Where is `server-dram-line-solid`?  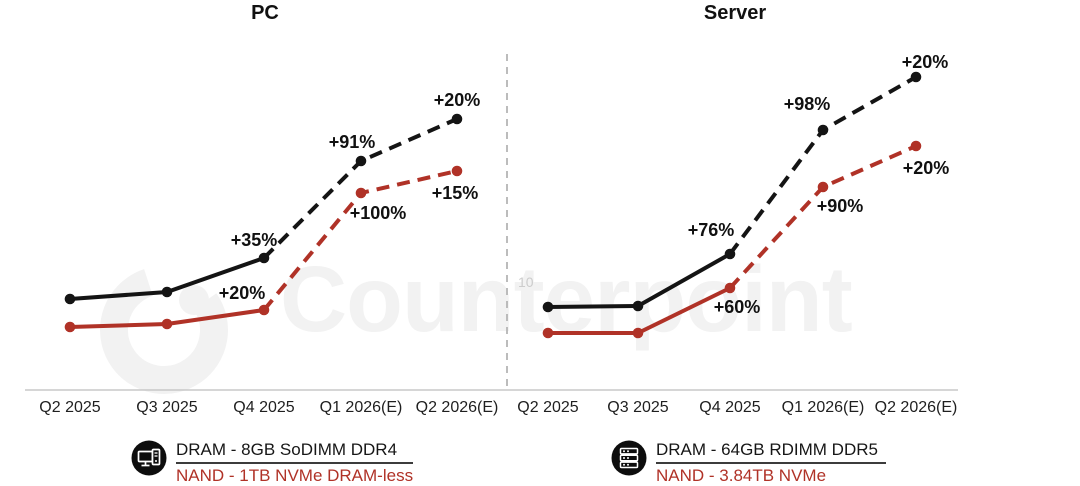
server-dram-line-solid is located at coordinates (639, 280).